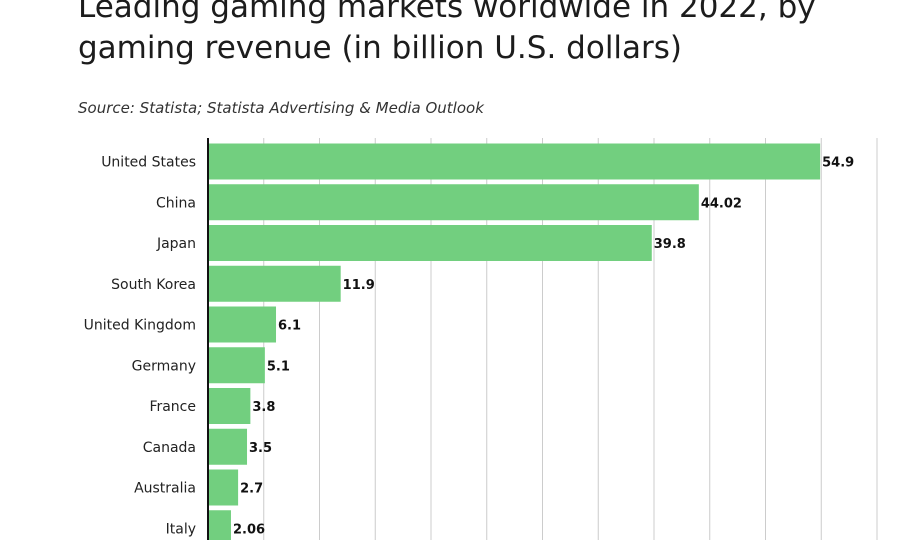  I want to click on value-label: 3.5, so click(260, 448).